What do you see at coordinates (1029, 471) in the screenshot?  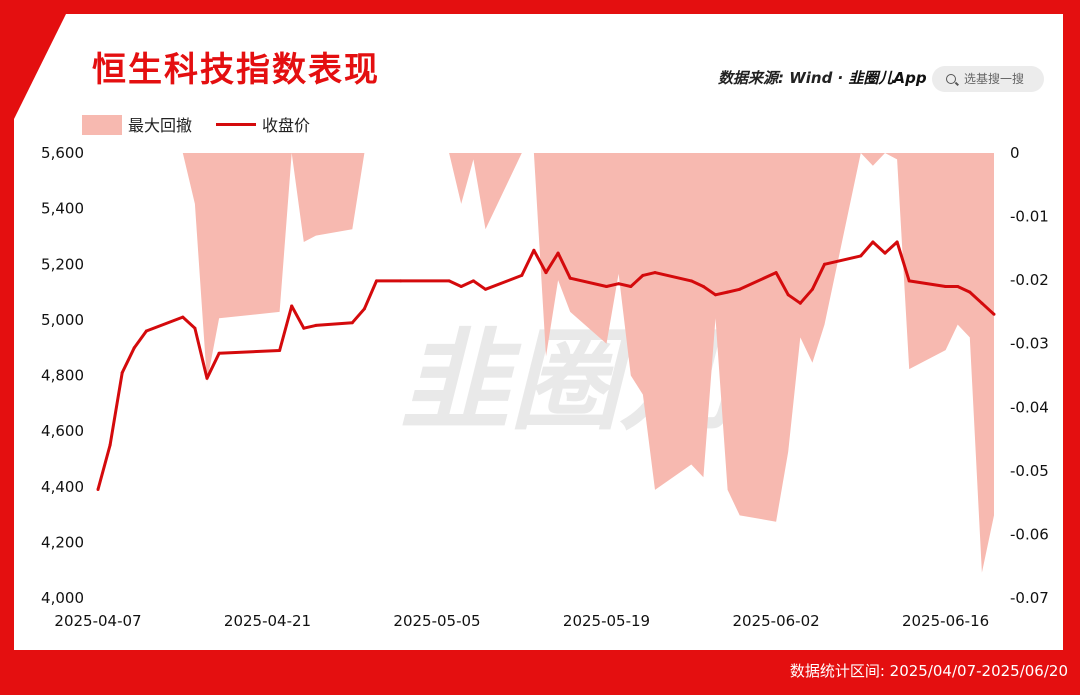 I see `y-right-tick-label: -0.05` at bounding box center [1029, 471].